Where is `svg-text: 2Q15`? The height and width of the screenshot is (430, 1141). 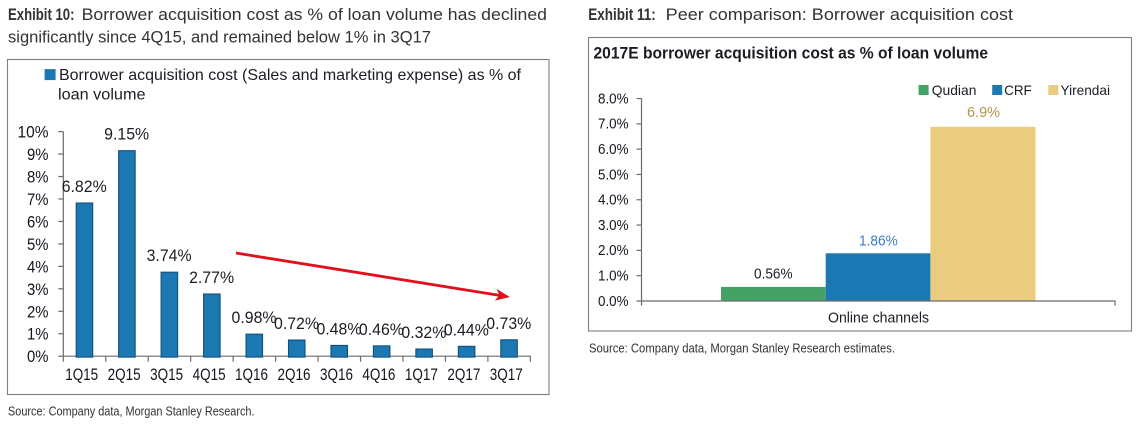 svg-text: 2Q15 is located at coordinates (124, 374).